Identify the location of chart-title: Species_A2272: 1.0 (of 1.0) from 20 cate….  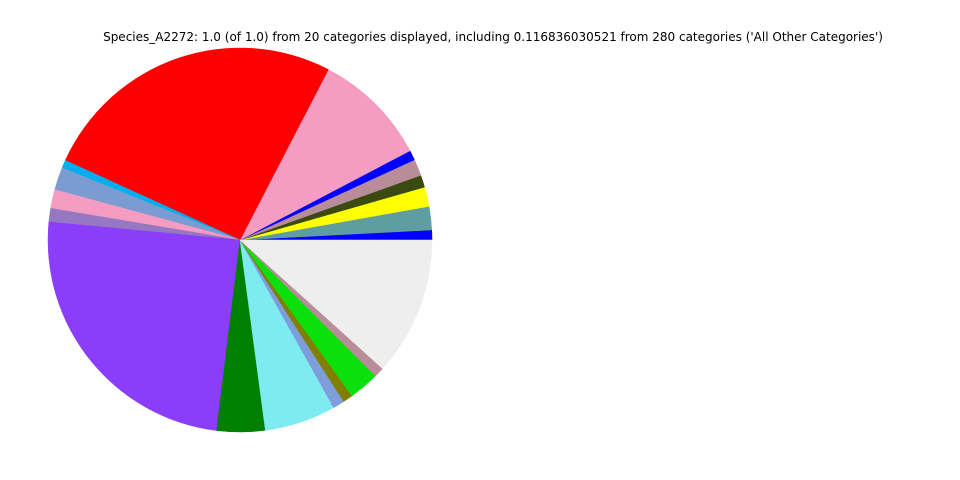
(493, 37).